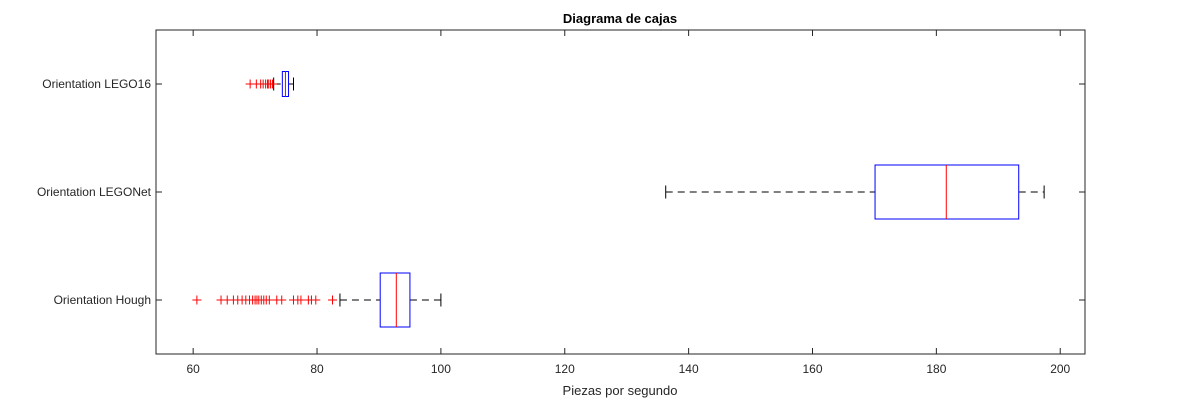  I want to click on x-tick-label: 60, so click(193, 369).